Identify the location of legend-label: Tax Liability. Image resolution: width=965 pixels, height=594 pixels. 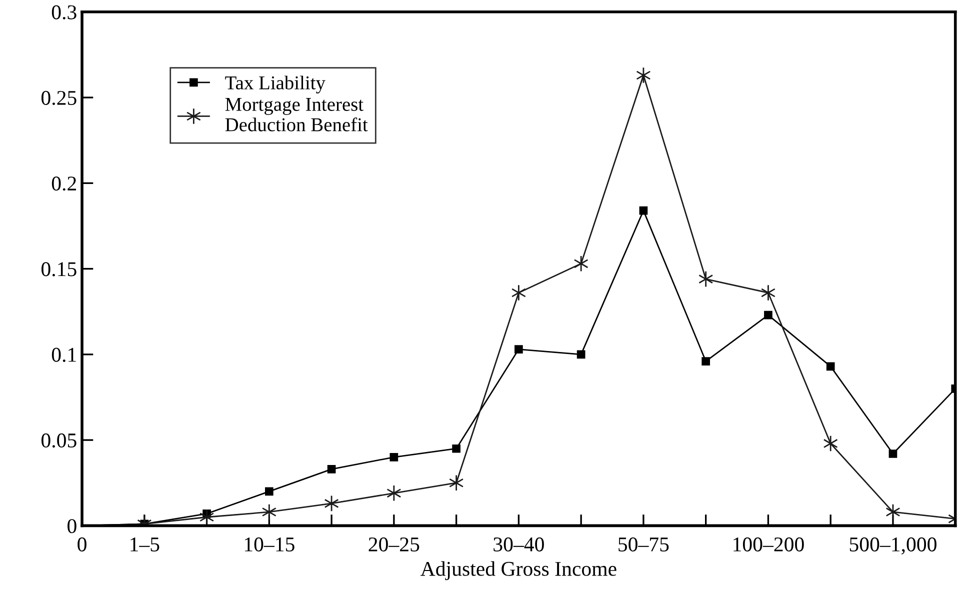
(275, 85).